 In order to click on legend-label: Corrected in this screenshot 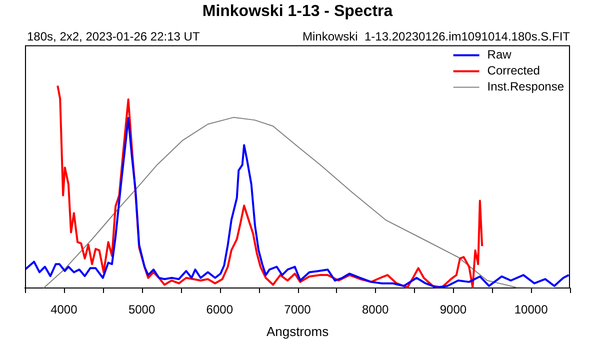, I will do `click(513, 71)`.